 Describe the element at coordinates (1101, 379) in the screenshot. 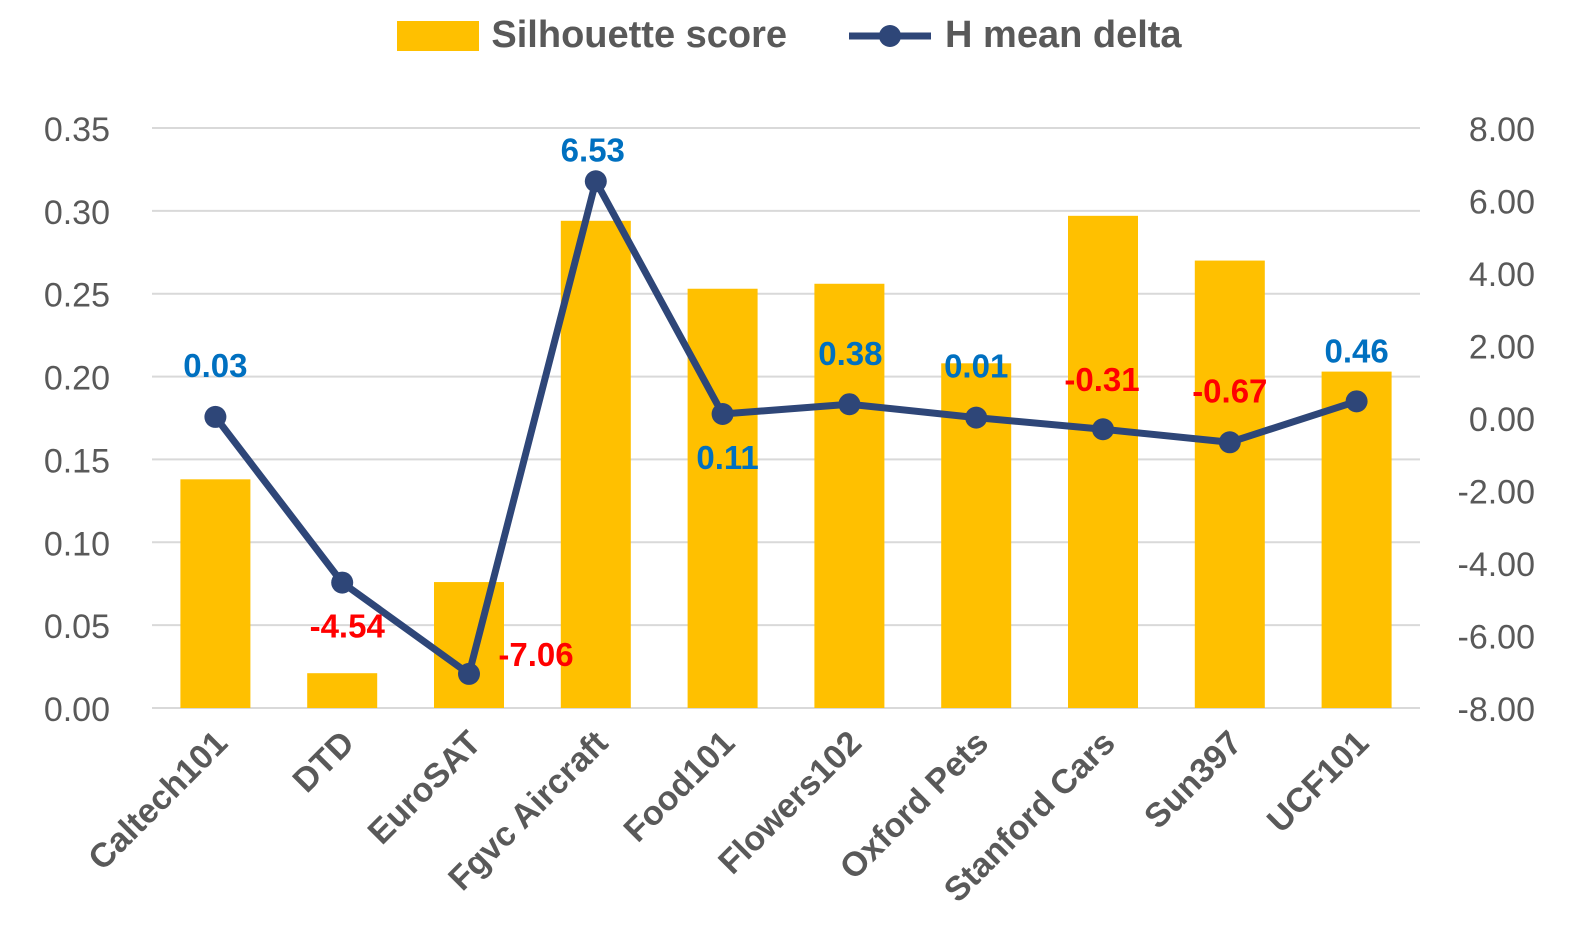

I see `data-label-hmean-delta: -0.31` at that location.